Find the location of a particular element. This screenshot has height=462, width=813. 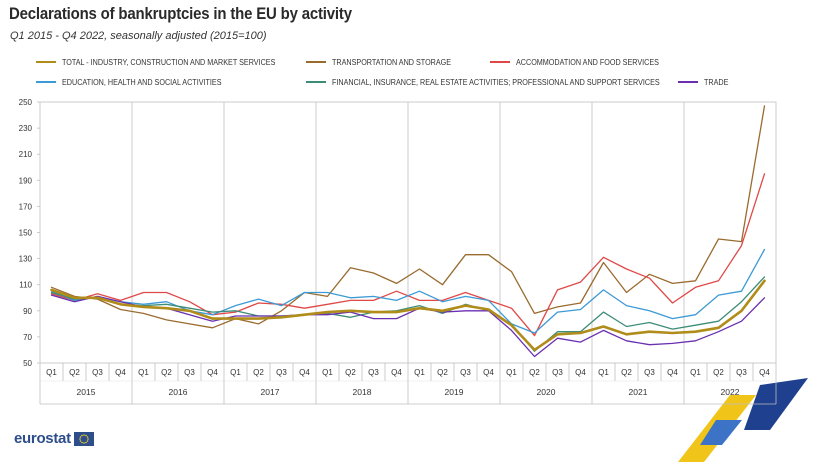

legend-label-transportation: TRANSPORTATION AND STORAGE is located at coordinates (392, 62).